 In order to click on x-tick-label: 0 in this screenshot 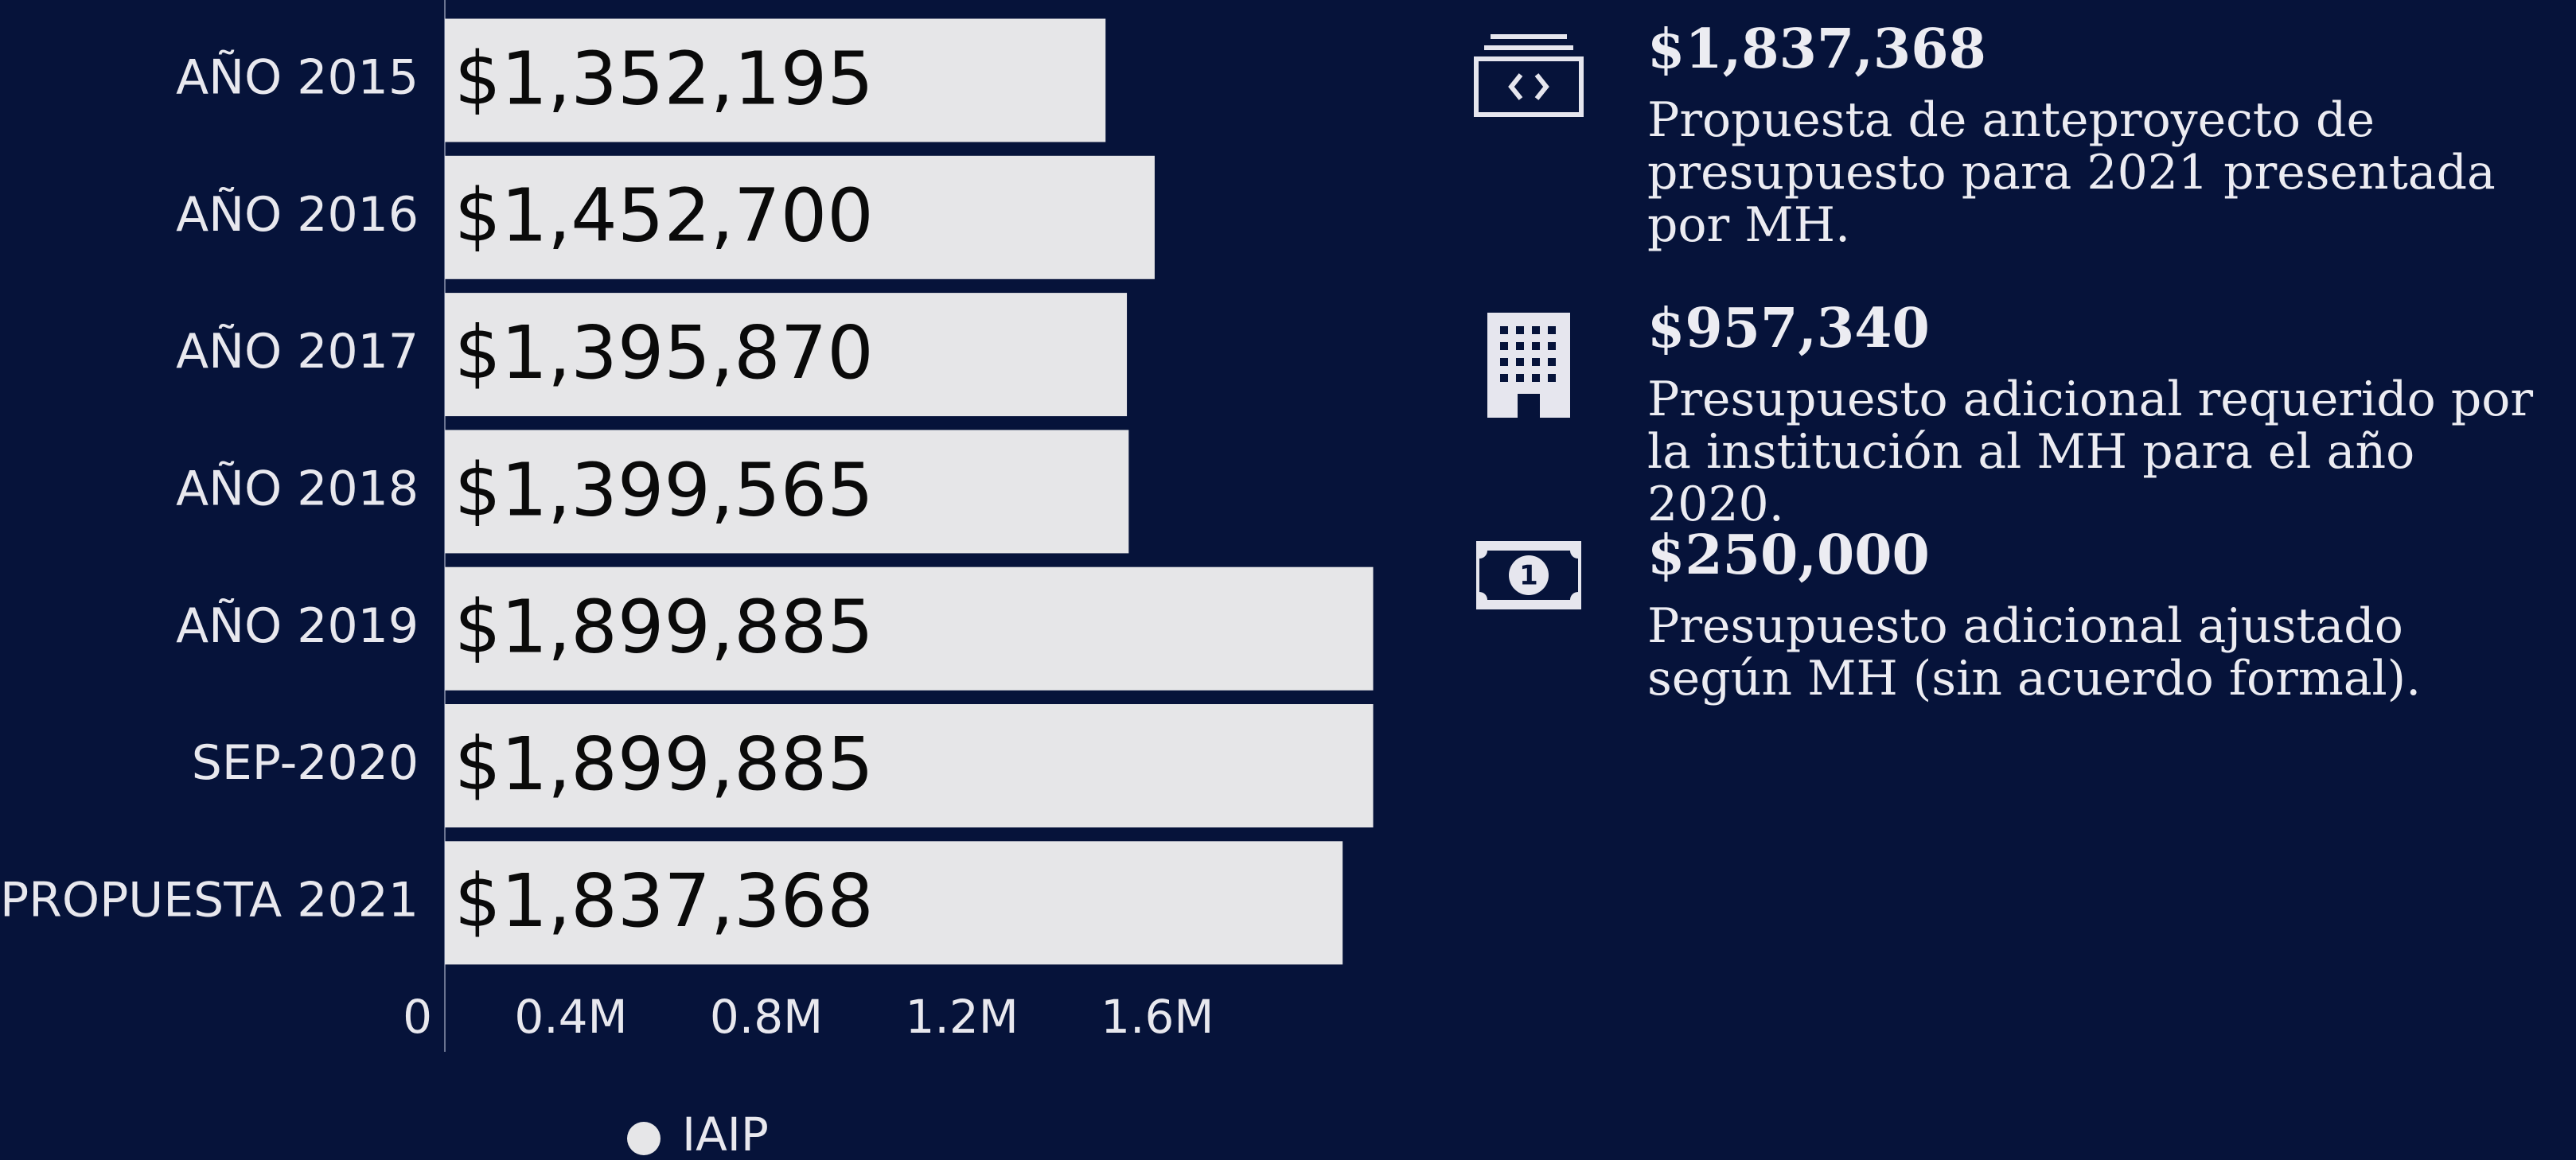, I will do `click(417, 1017)`.